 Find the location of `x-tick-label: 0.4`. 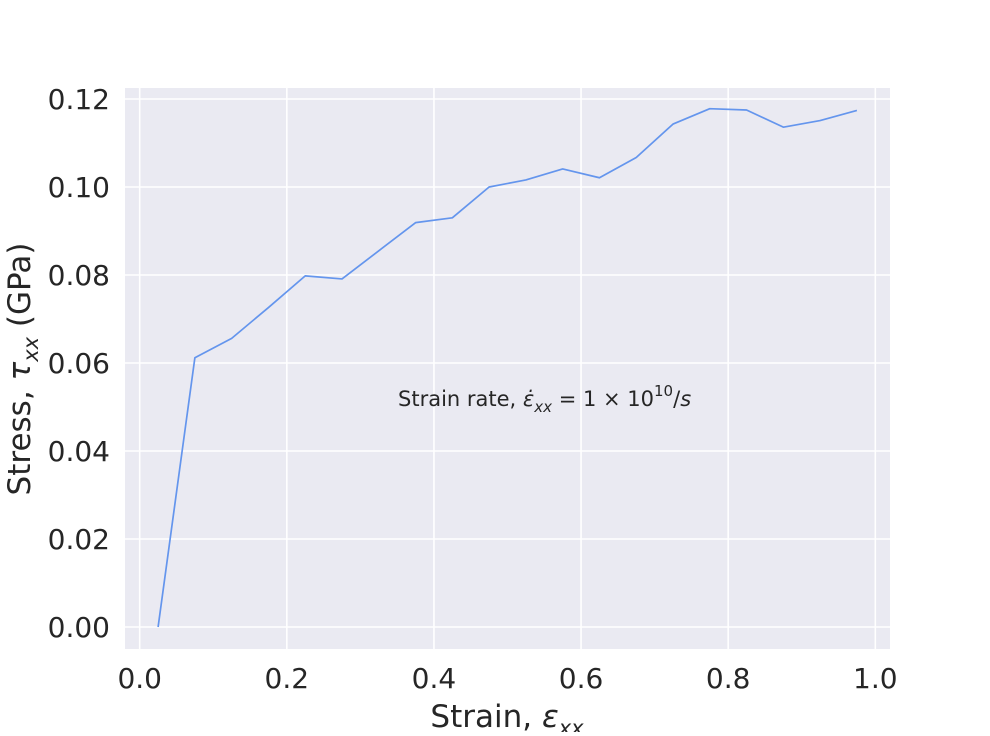

x-tick-label: 0.4 is located at coordinates (434, 678).